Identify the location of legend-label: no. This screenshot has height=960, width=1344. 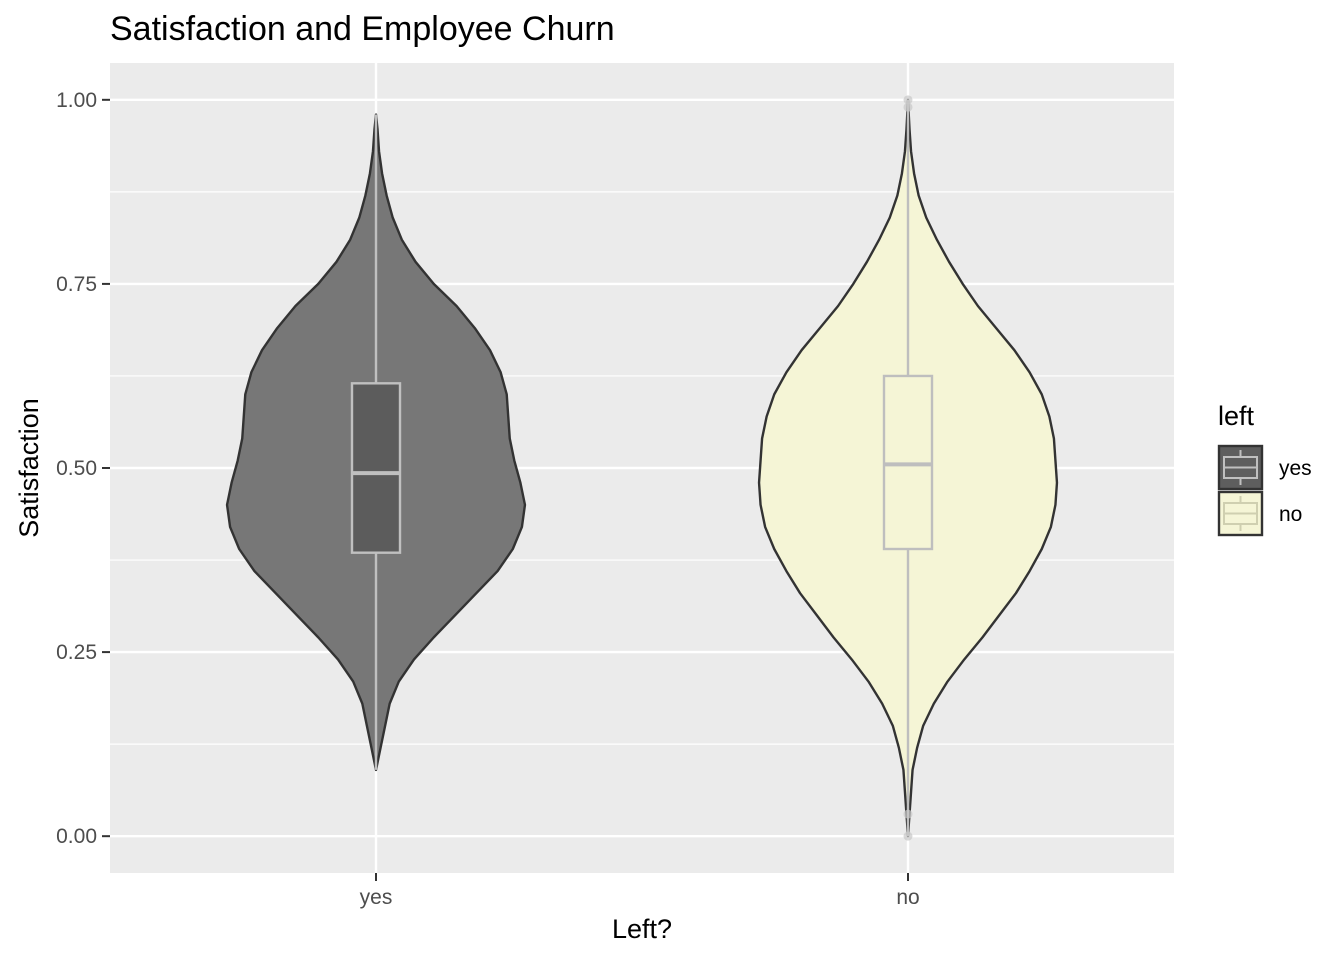
(1290, 514).